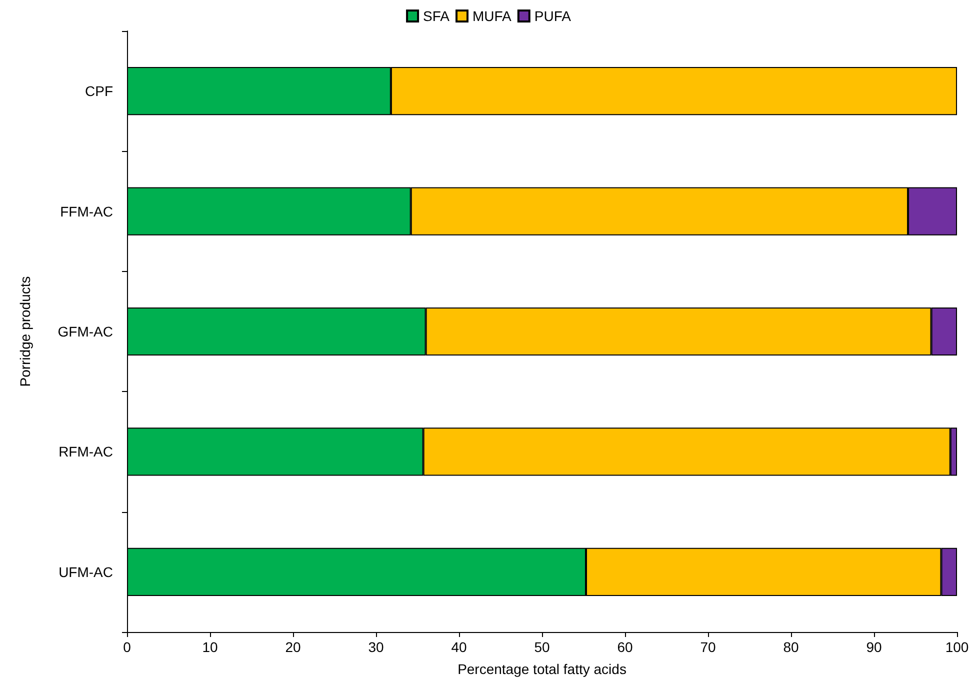  I want to click on x-tick-label: 70, so click(708, 647).